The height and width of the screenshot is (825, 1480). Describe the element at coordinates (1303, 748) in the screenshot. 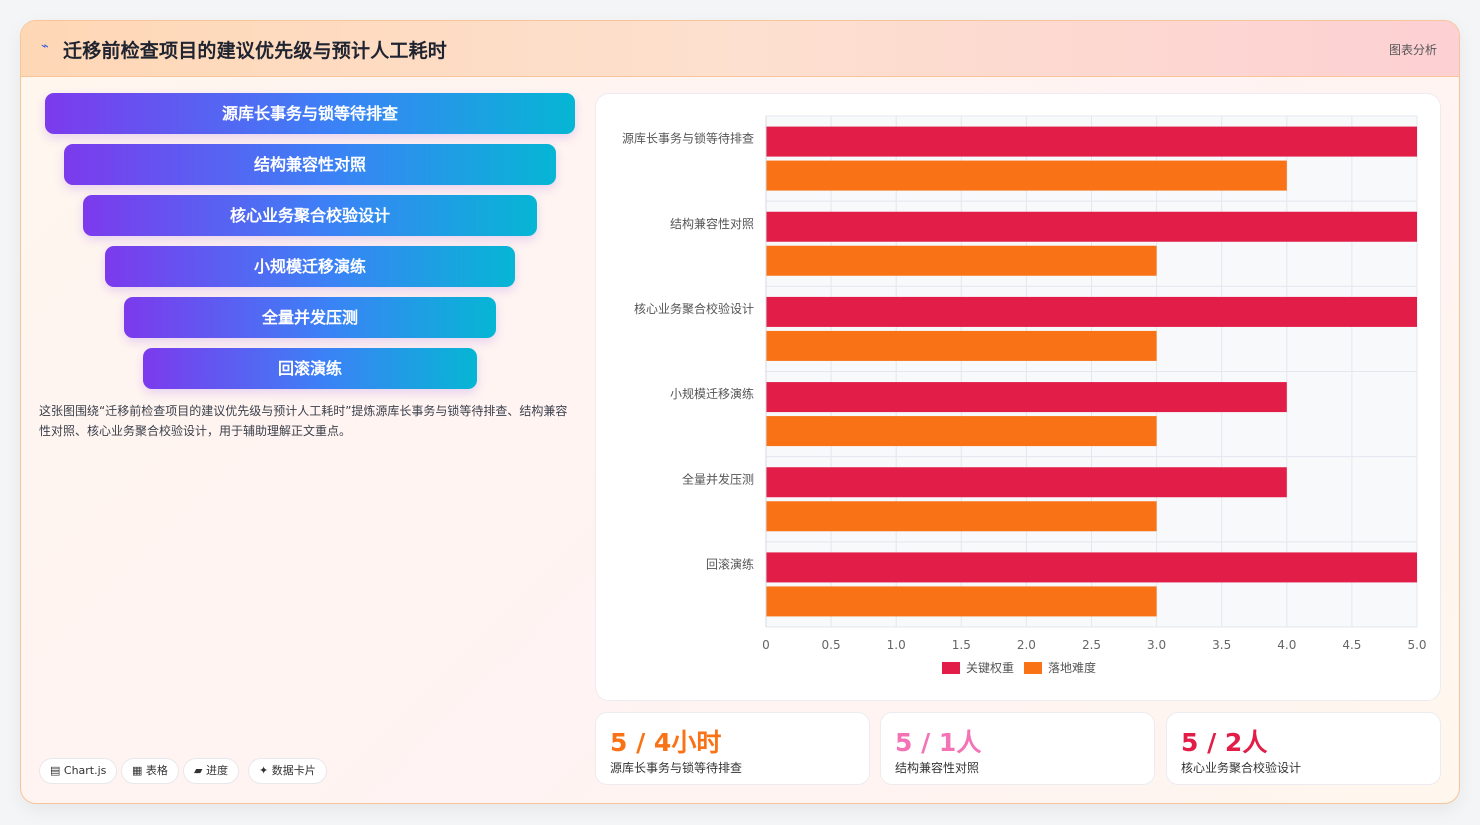

I see `stat-card-3: 5 / 2人 核心业务聚合校验设计` at that location.